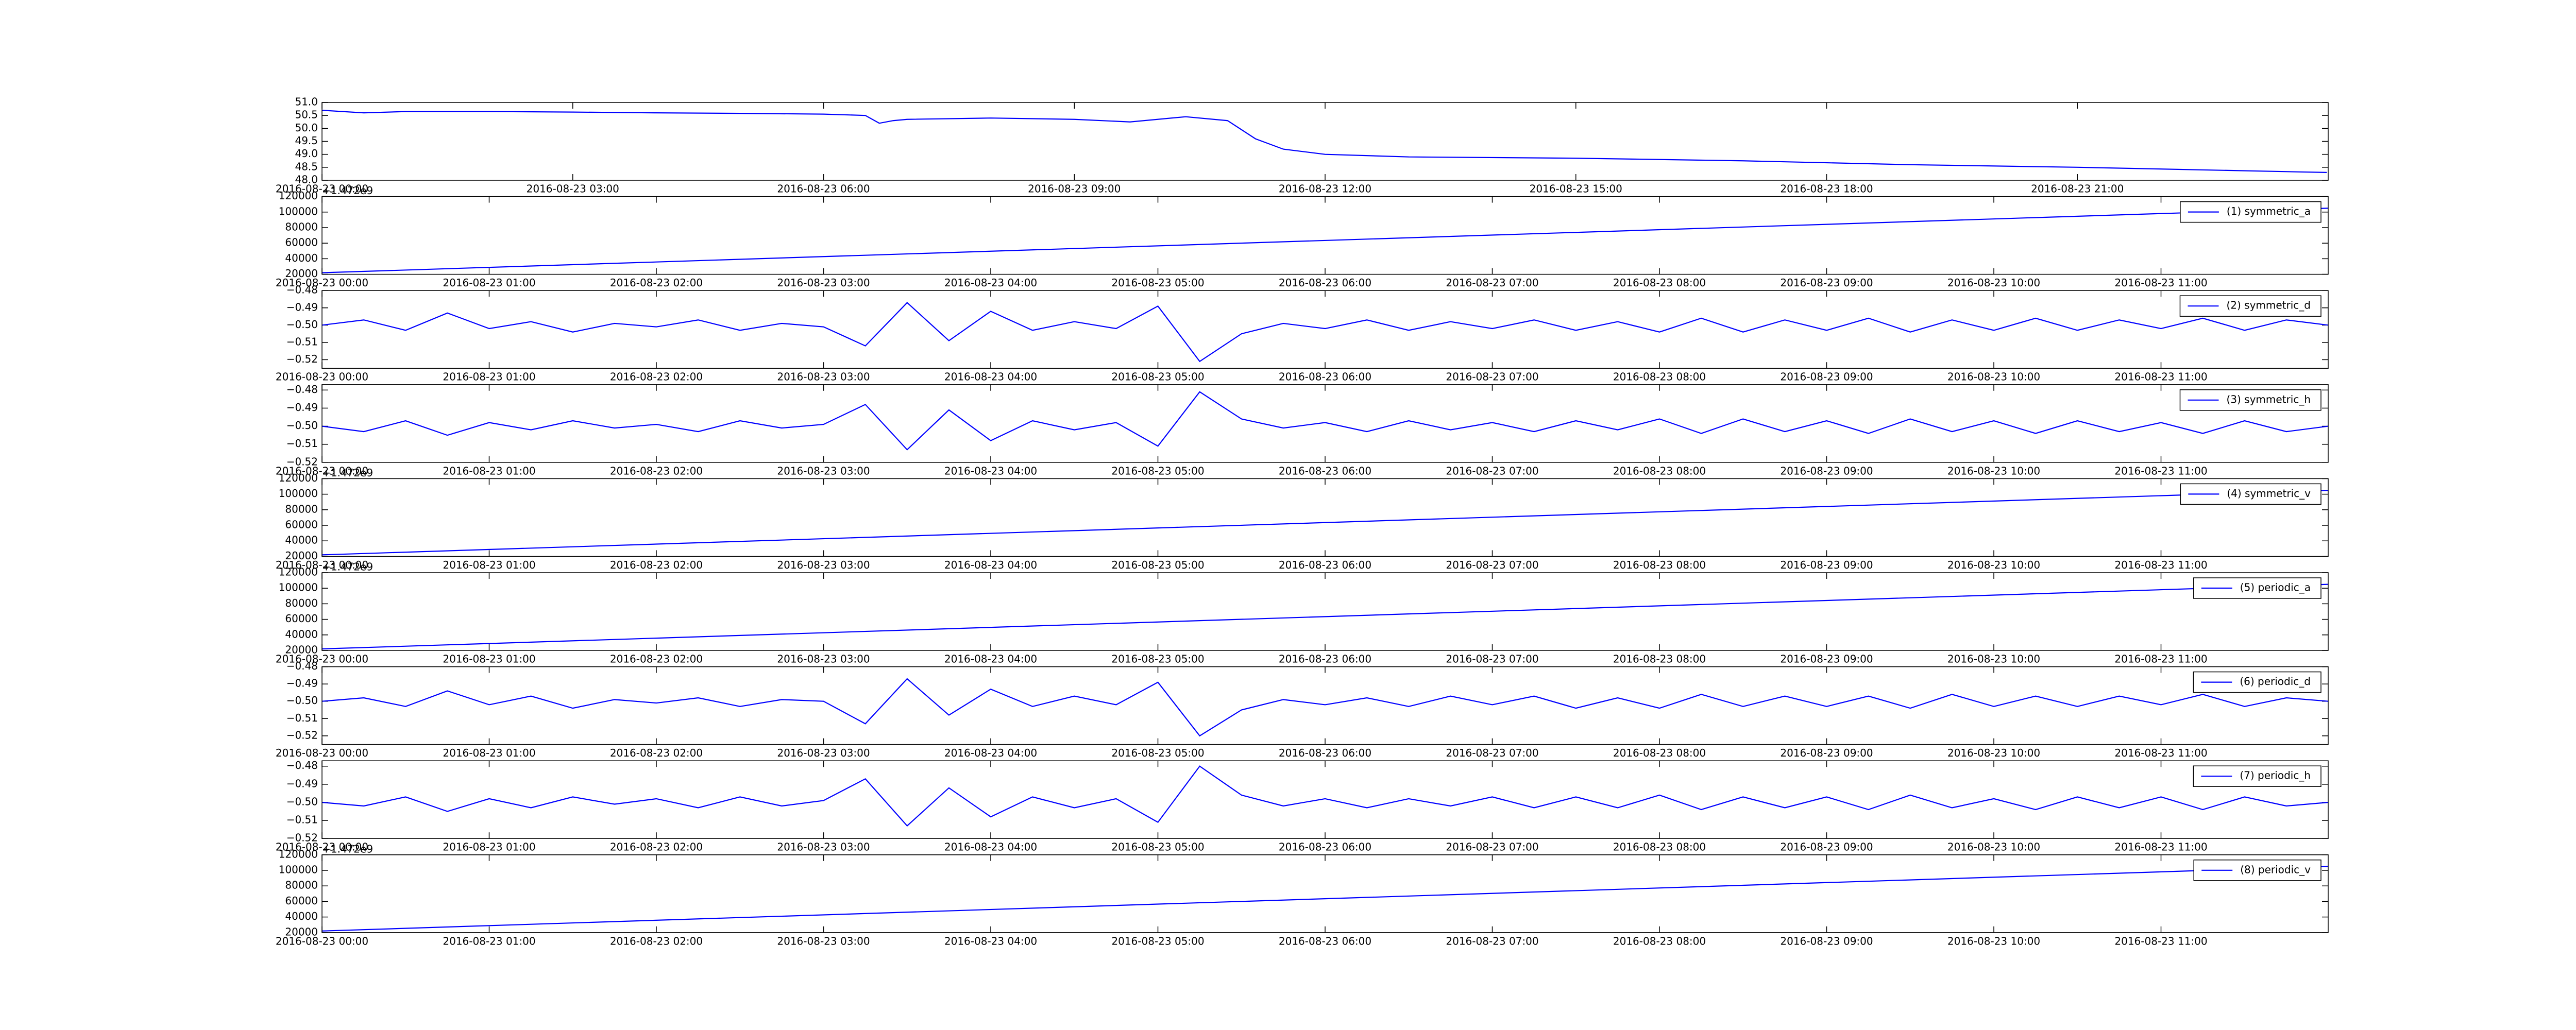 This screenshot has height=1030, width=2576. I want to click on y-tick-label: 120000, so click(298, 196).